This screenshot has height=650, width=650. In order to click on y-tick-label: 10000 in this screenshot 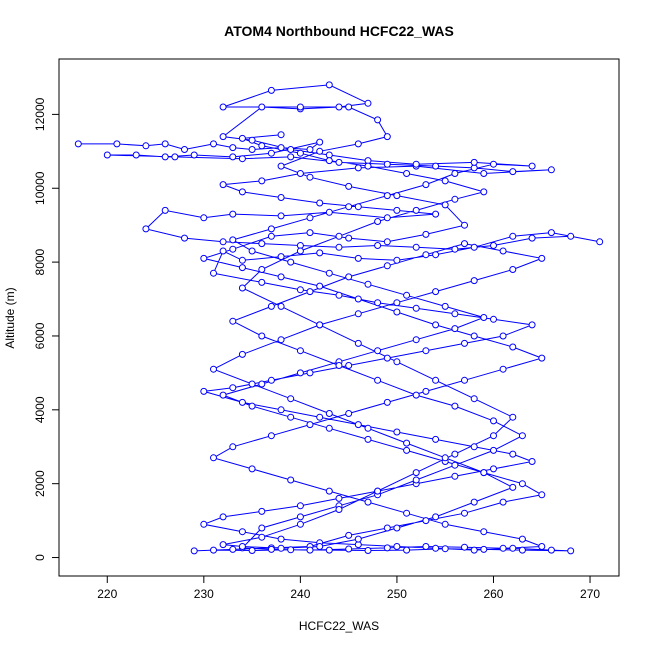, I will do `click(40, 188)`.